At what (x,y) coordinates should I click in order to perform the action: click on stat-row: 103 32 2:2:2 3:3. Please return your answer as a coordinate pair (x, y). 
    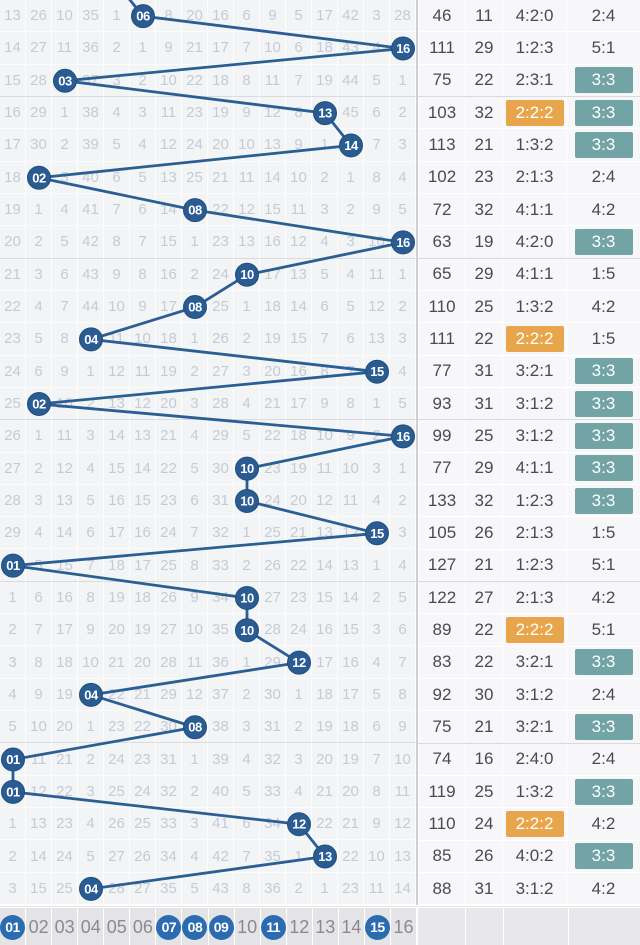
    Looking at the image, I should click on (529, 113).